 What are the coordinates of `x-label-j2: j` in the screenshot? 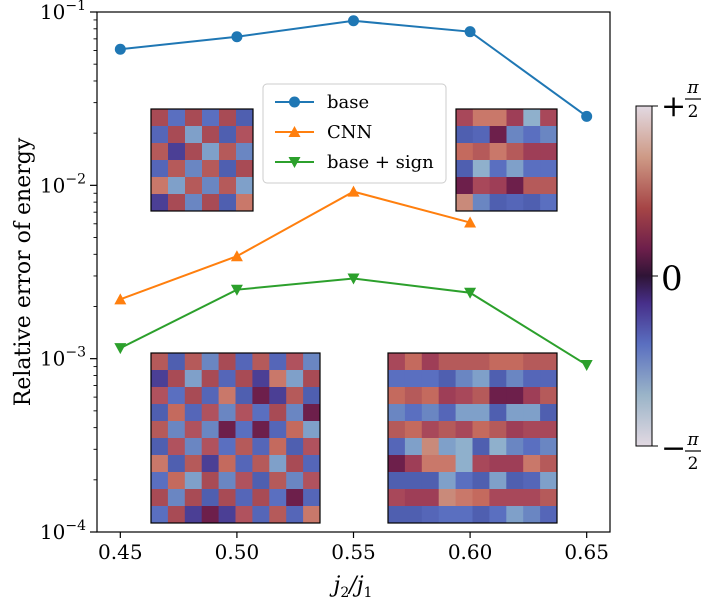 It's located at (335, 585).